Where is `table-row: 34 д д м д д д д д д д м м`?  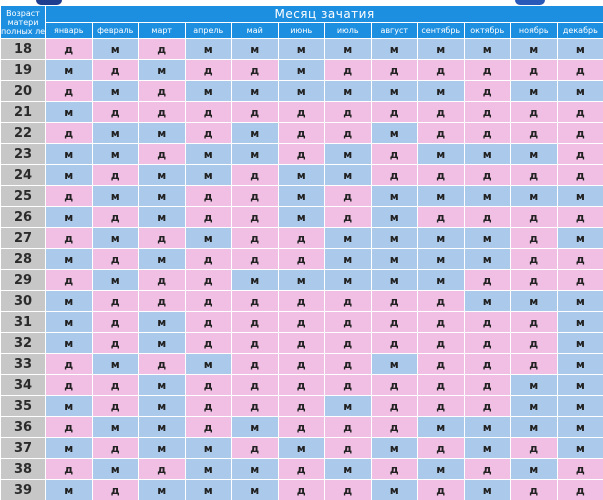 table-row: 34 д д м д д д д д д д м м is located at coordinates (301, 385).